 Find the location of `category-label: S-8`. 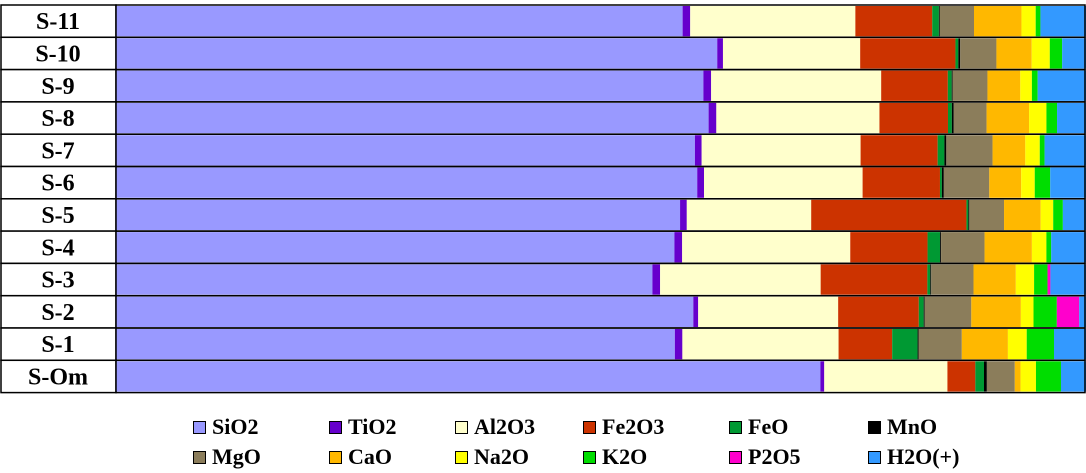

category-label: S-8 is located at coordinates (57, 119).